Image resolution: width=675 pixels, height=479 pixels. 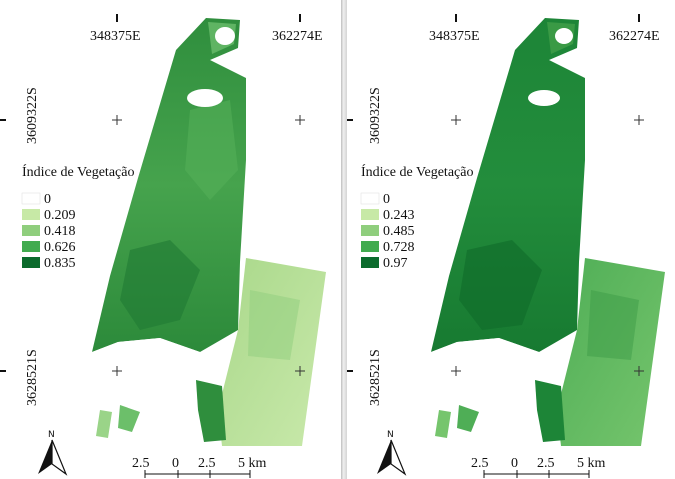 What do you see at coordinates (399, 247) in the screenshot?
I see `legend-label: 0.728` at bounding box center [399, 247].